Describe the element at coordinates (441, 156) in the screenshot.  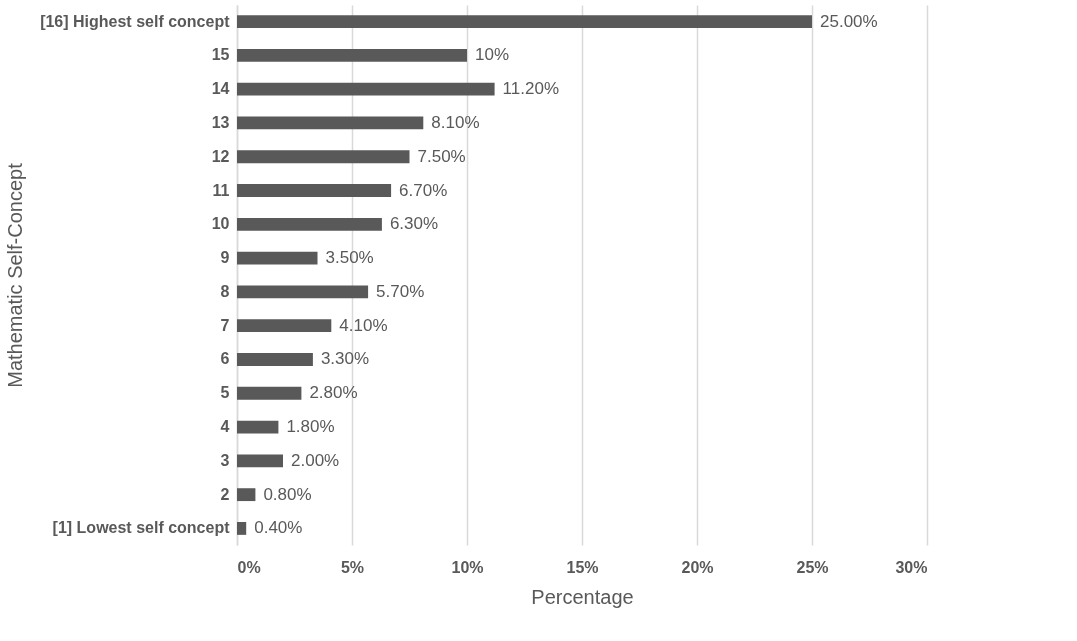
I see `data-label: 7.50%` at that location.